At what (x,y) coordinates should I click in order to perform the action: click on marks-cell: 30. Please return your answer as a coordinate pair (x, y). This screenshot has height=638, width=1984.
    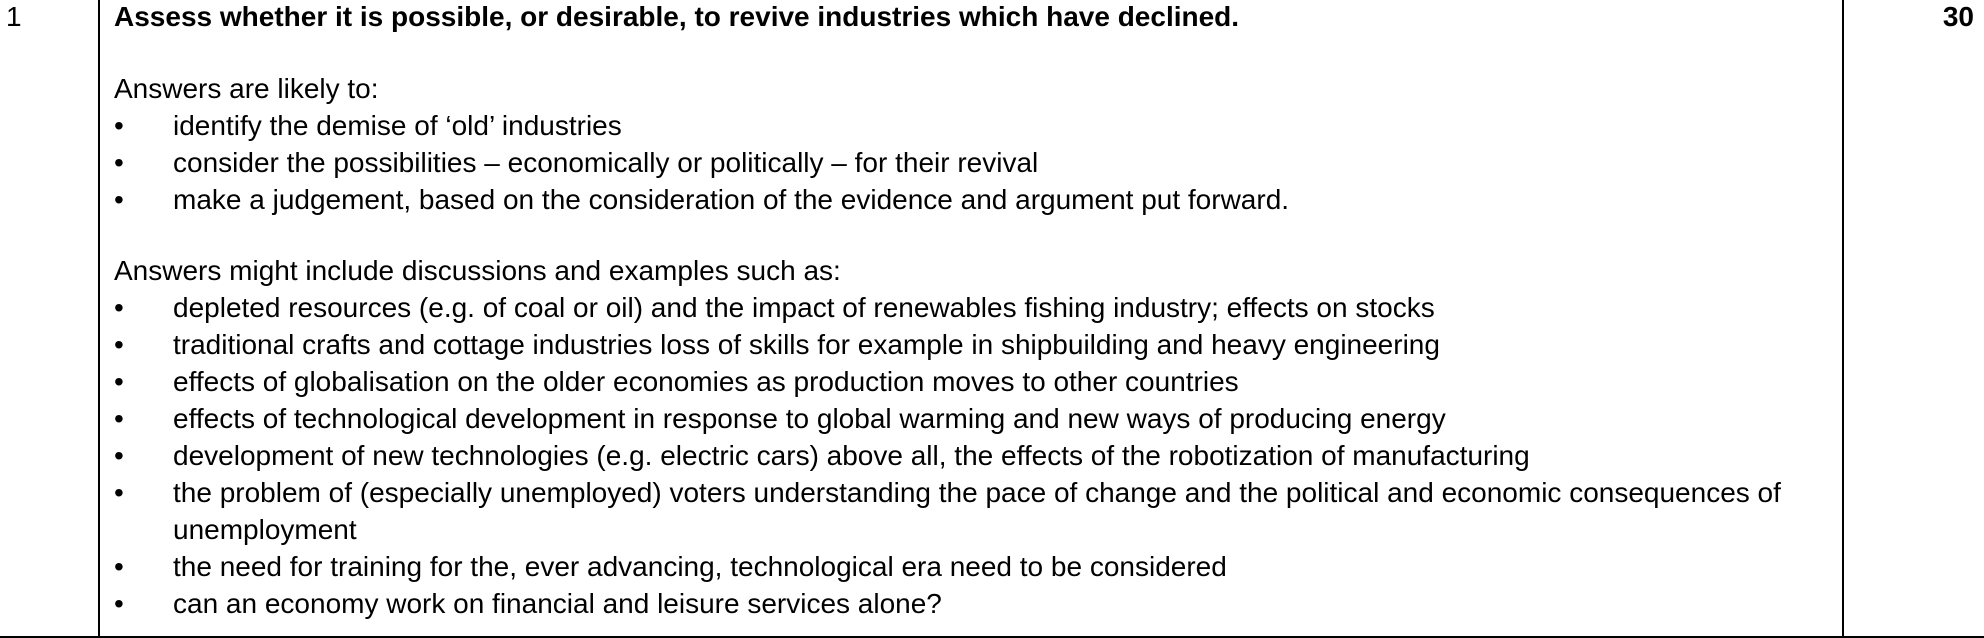
    Looking at the image, I should click on (1913, 319).